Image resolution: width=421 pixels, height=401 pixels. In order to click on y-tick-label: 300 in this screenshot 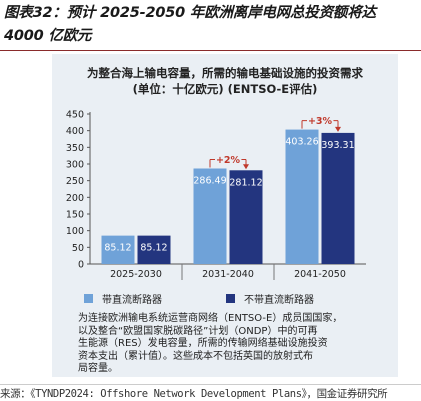, I will do `click(75, 165)`.